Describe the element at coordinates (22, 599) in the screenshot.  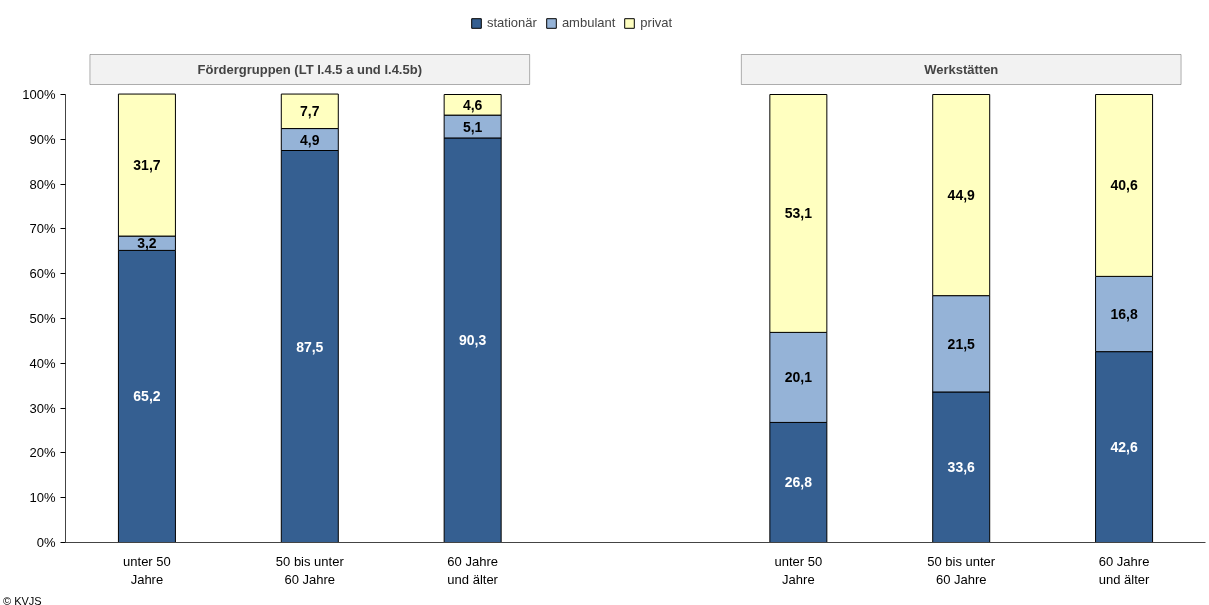
I see `text: © KVJS` at that location.